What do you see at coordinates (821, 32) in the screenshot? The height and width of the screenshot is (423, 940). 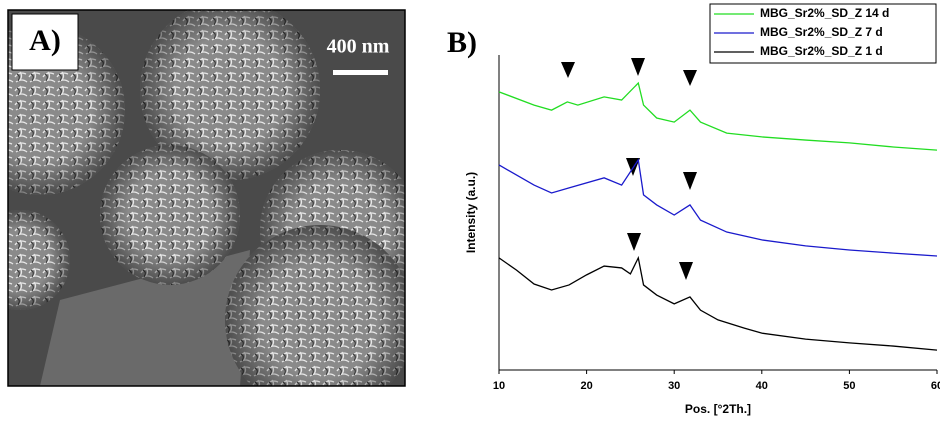 I see `legend-label: MBG_Sr2%_SD_Z 7 d` at bounding box center [821, 32].